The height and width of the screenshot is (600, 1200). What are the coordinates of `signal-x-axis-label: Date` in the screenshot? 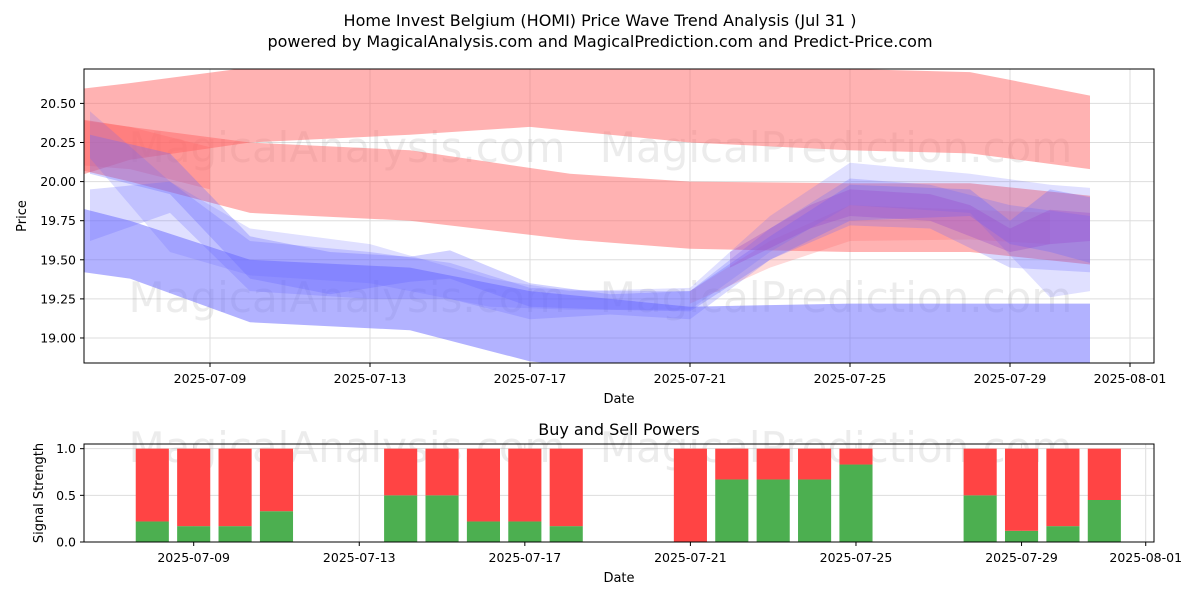 It's located at (618, 578).